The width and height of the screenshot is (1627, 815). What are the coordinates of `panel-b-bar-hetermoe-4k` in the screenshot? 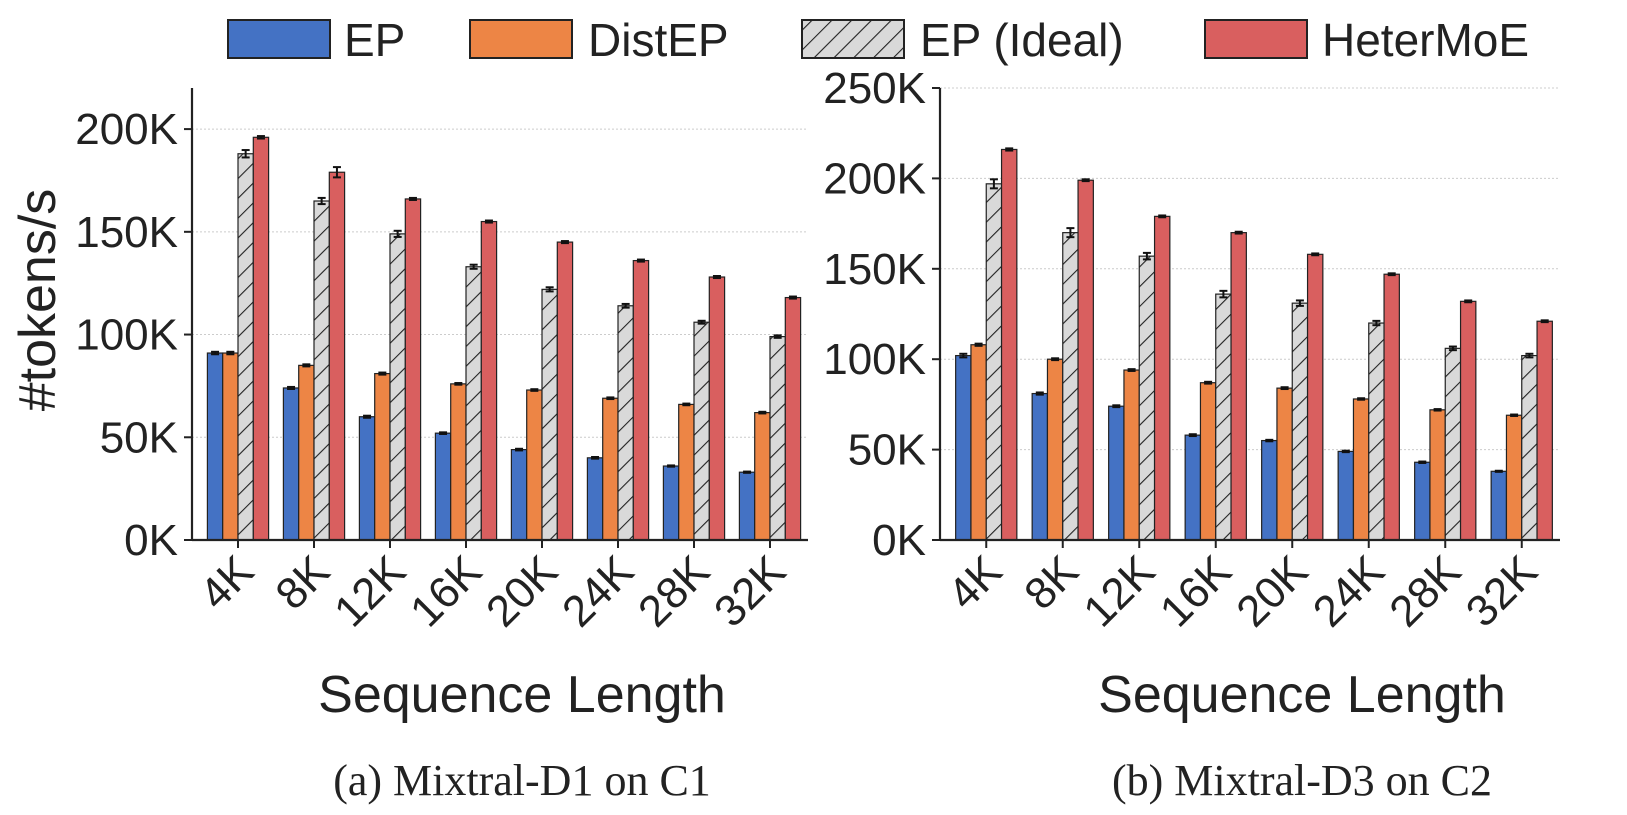 It's located at (1009, 344).